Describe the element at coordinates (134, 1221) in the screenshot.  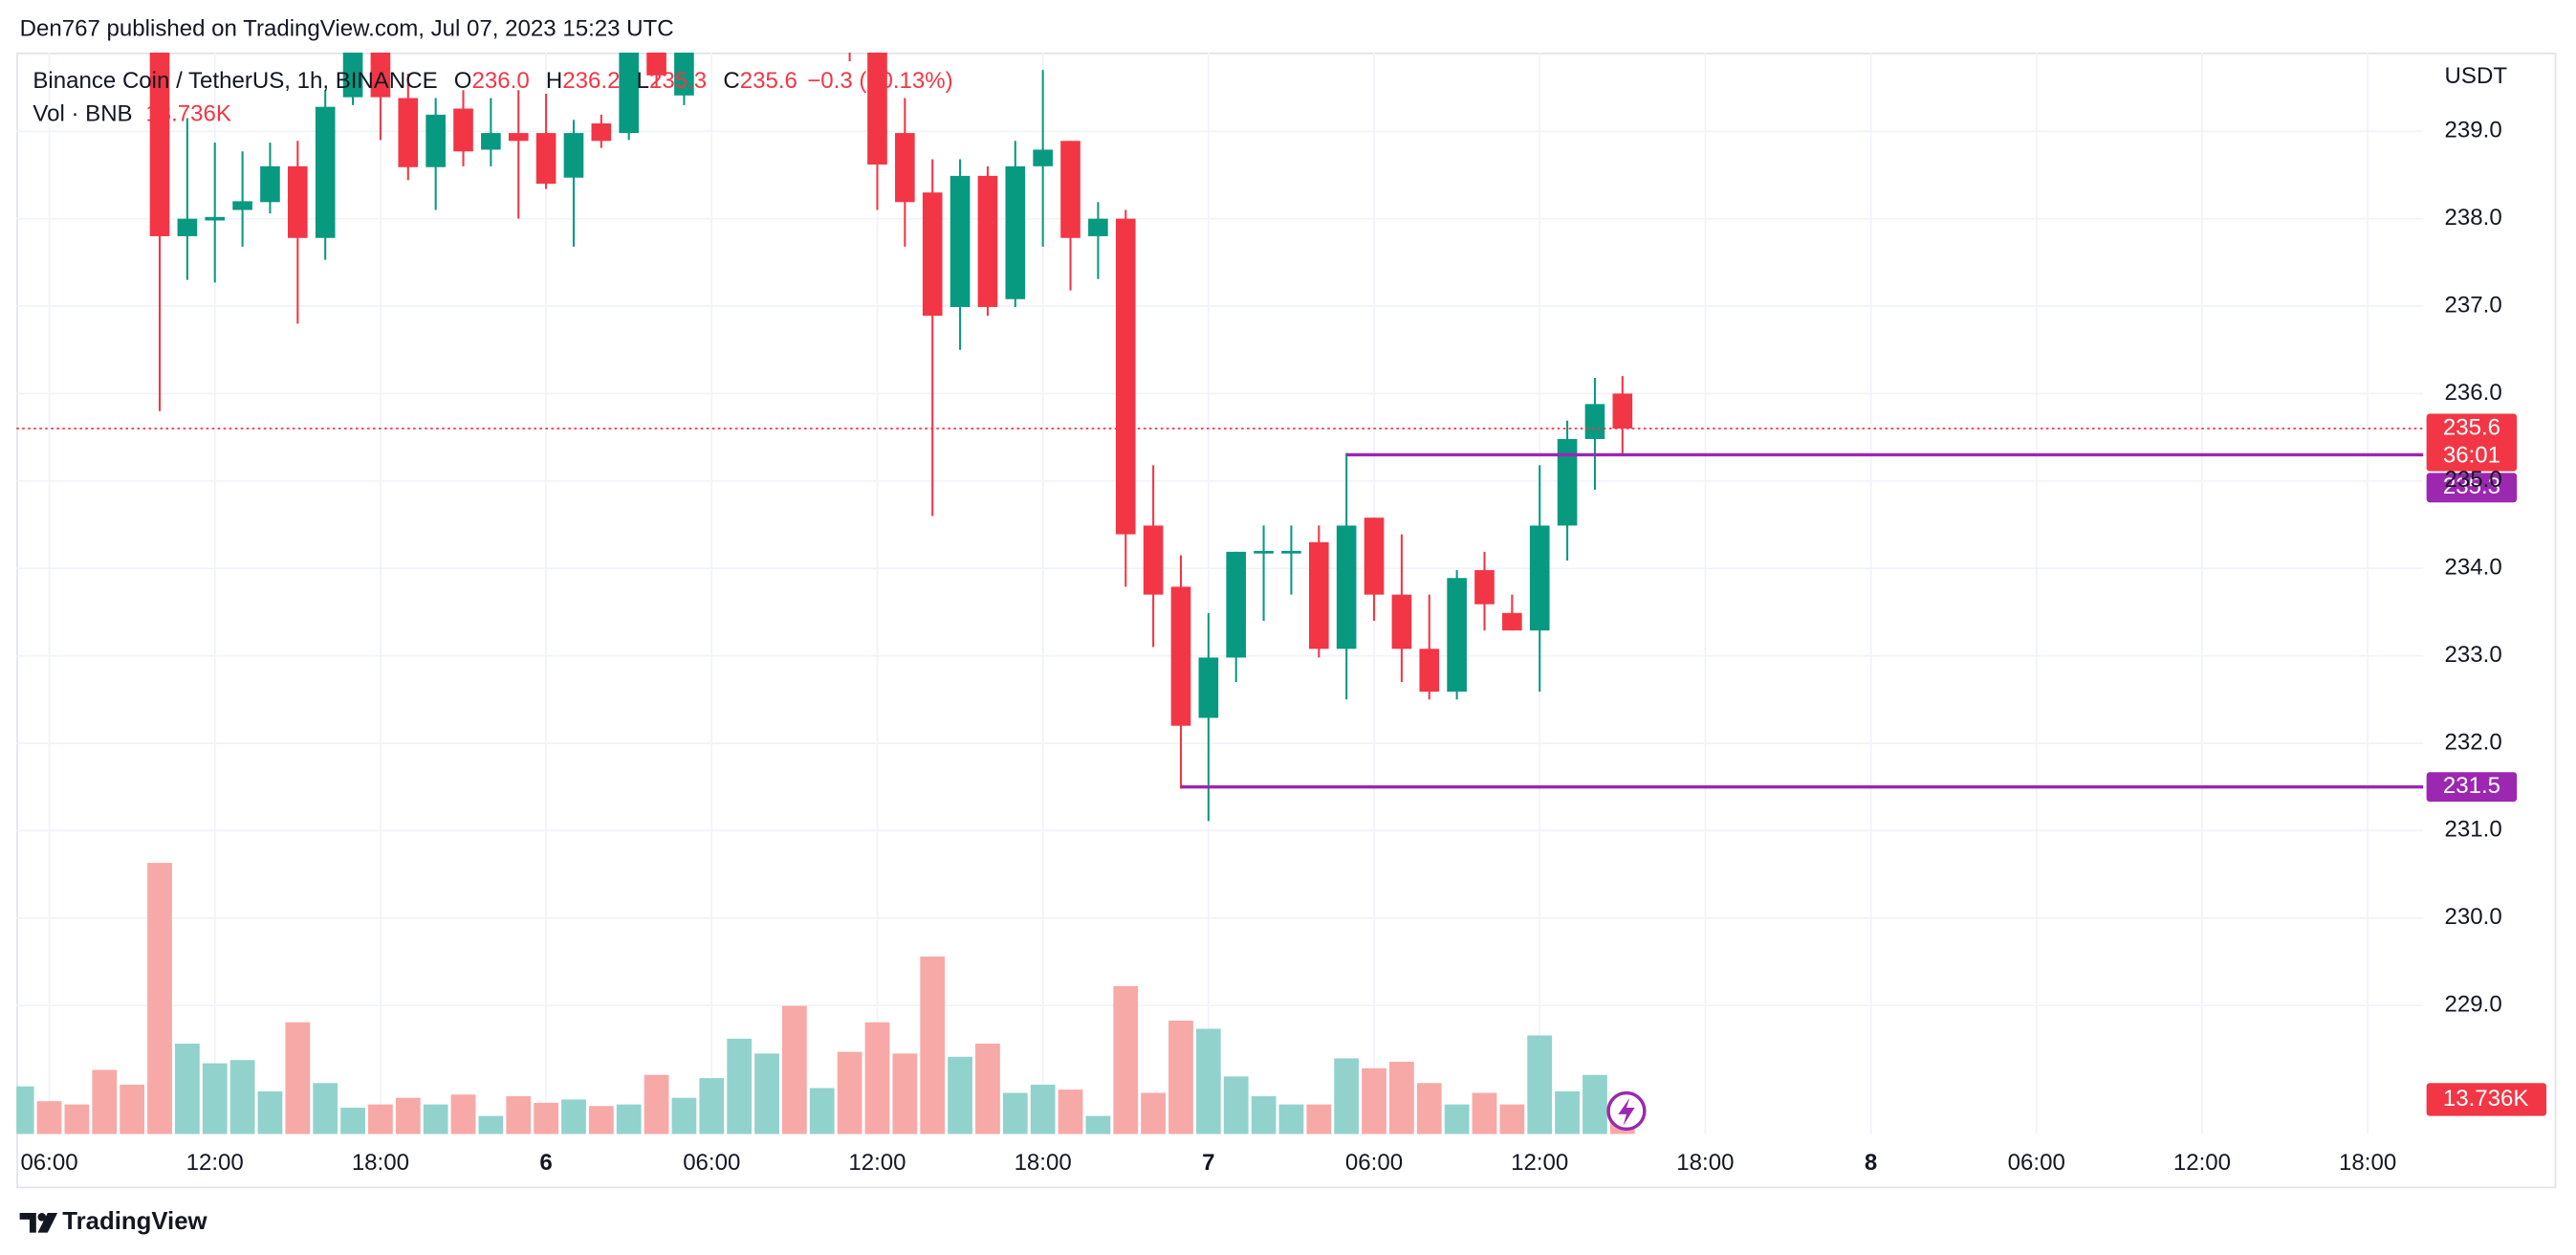
I see `brand: TradingView` at that location.